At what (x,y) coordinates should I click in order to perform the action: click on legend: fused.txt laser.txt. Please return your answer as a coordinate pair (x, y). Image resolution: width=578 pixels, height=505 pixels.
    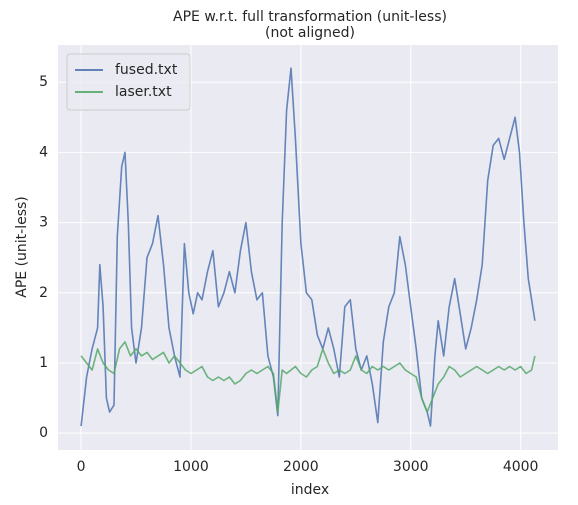
    Looking at the image, I should click on (128, 82).